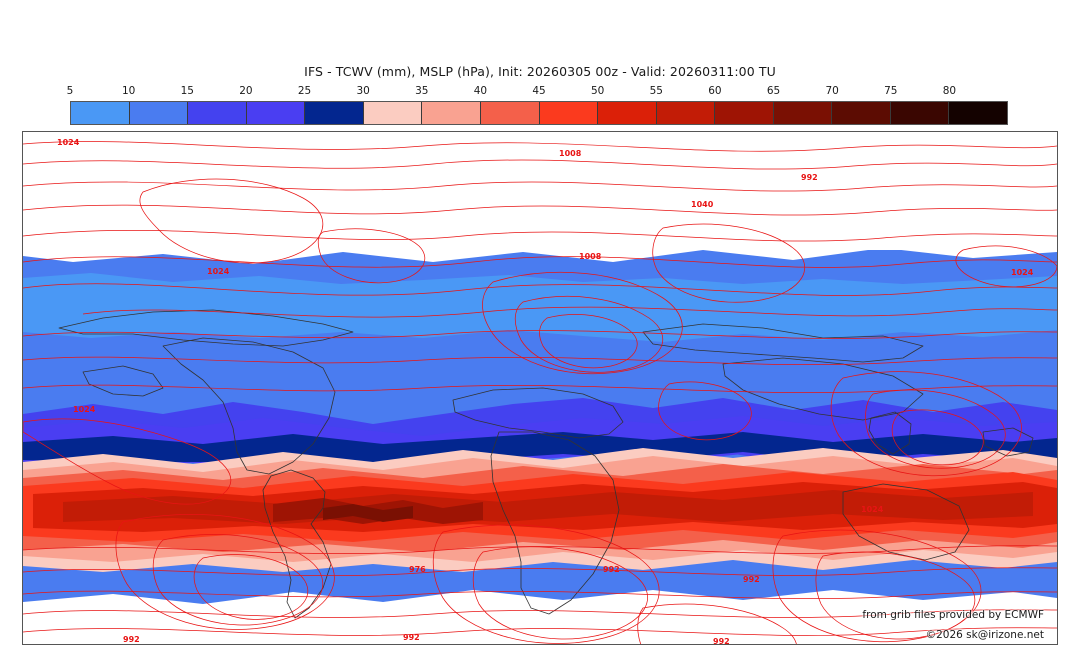  I want to click on colorbar-tick: 55, so click(656, 91).